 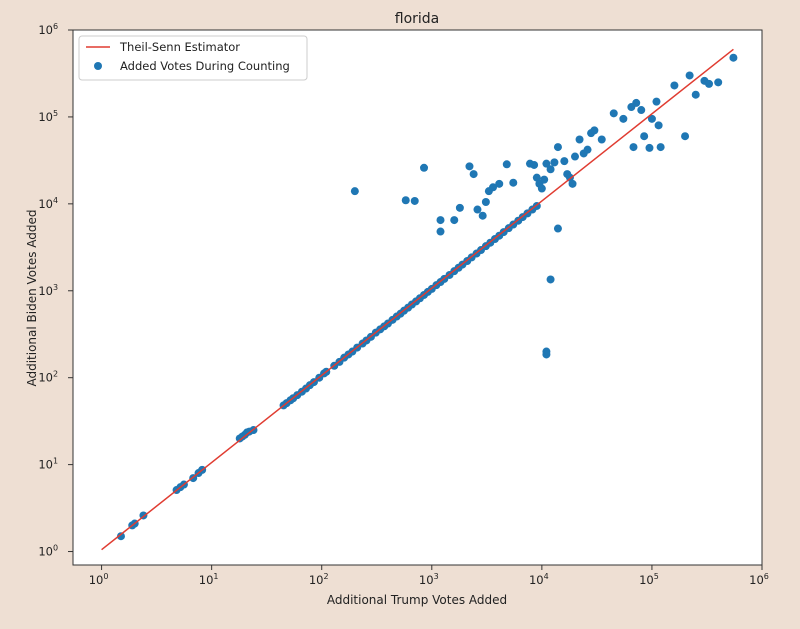 I want to click on legend-label-fit-line: Theil-Senn Estimator, so click(x=179, y=47).